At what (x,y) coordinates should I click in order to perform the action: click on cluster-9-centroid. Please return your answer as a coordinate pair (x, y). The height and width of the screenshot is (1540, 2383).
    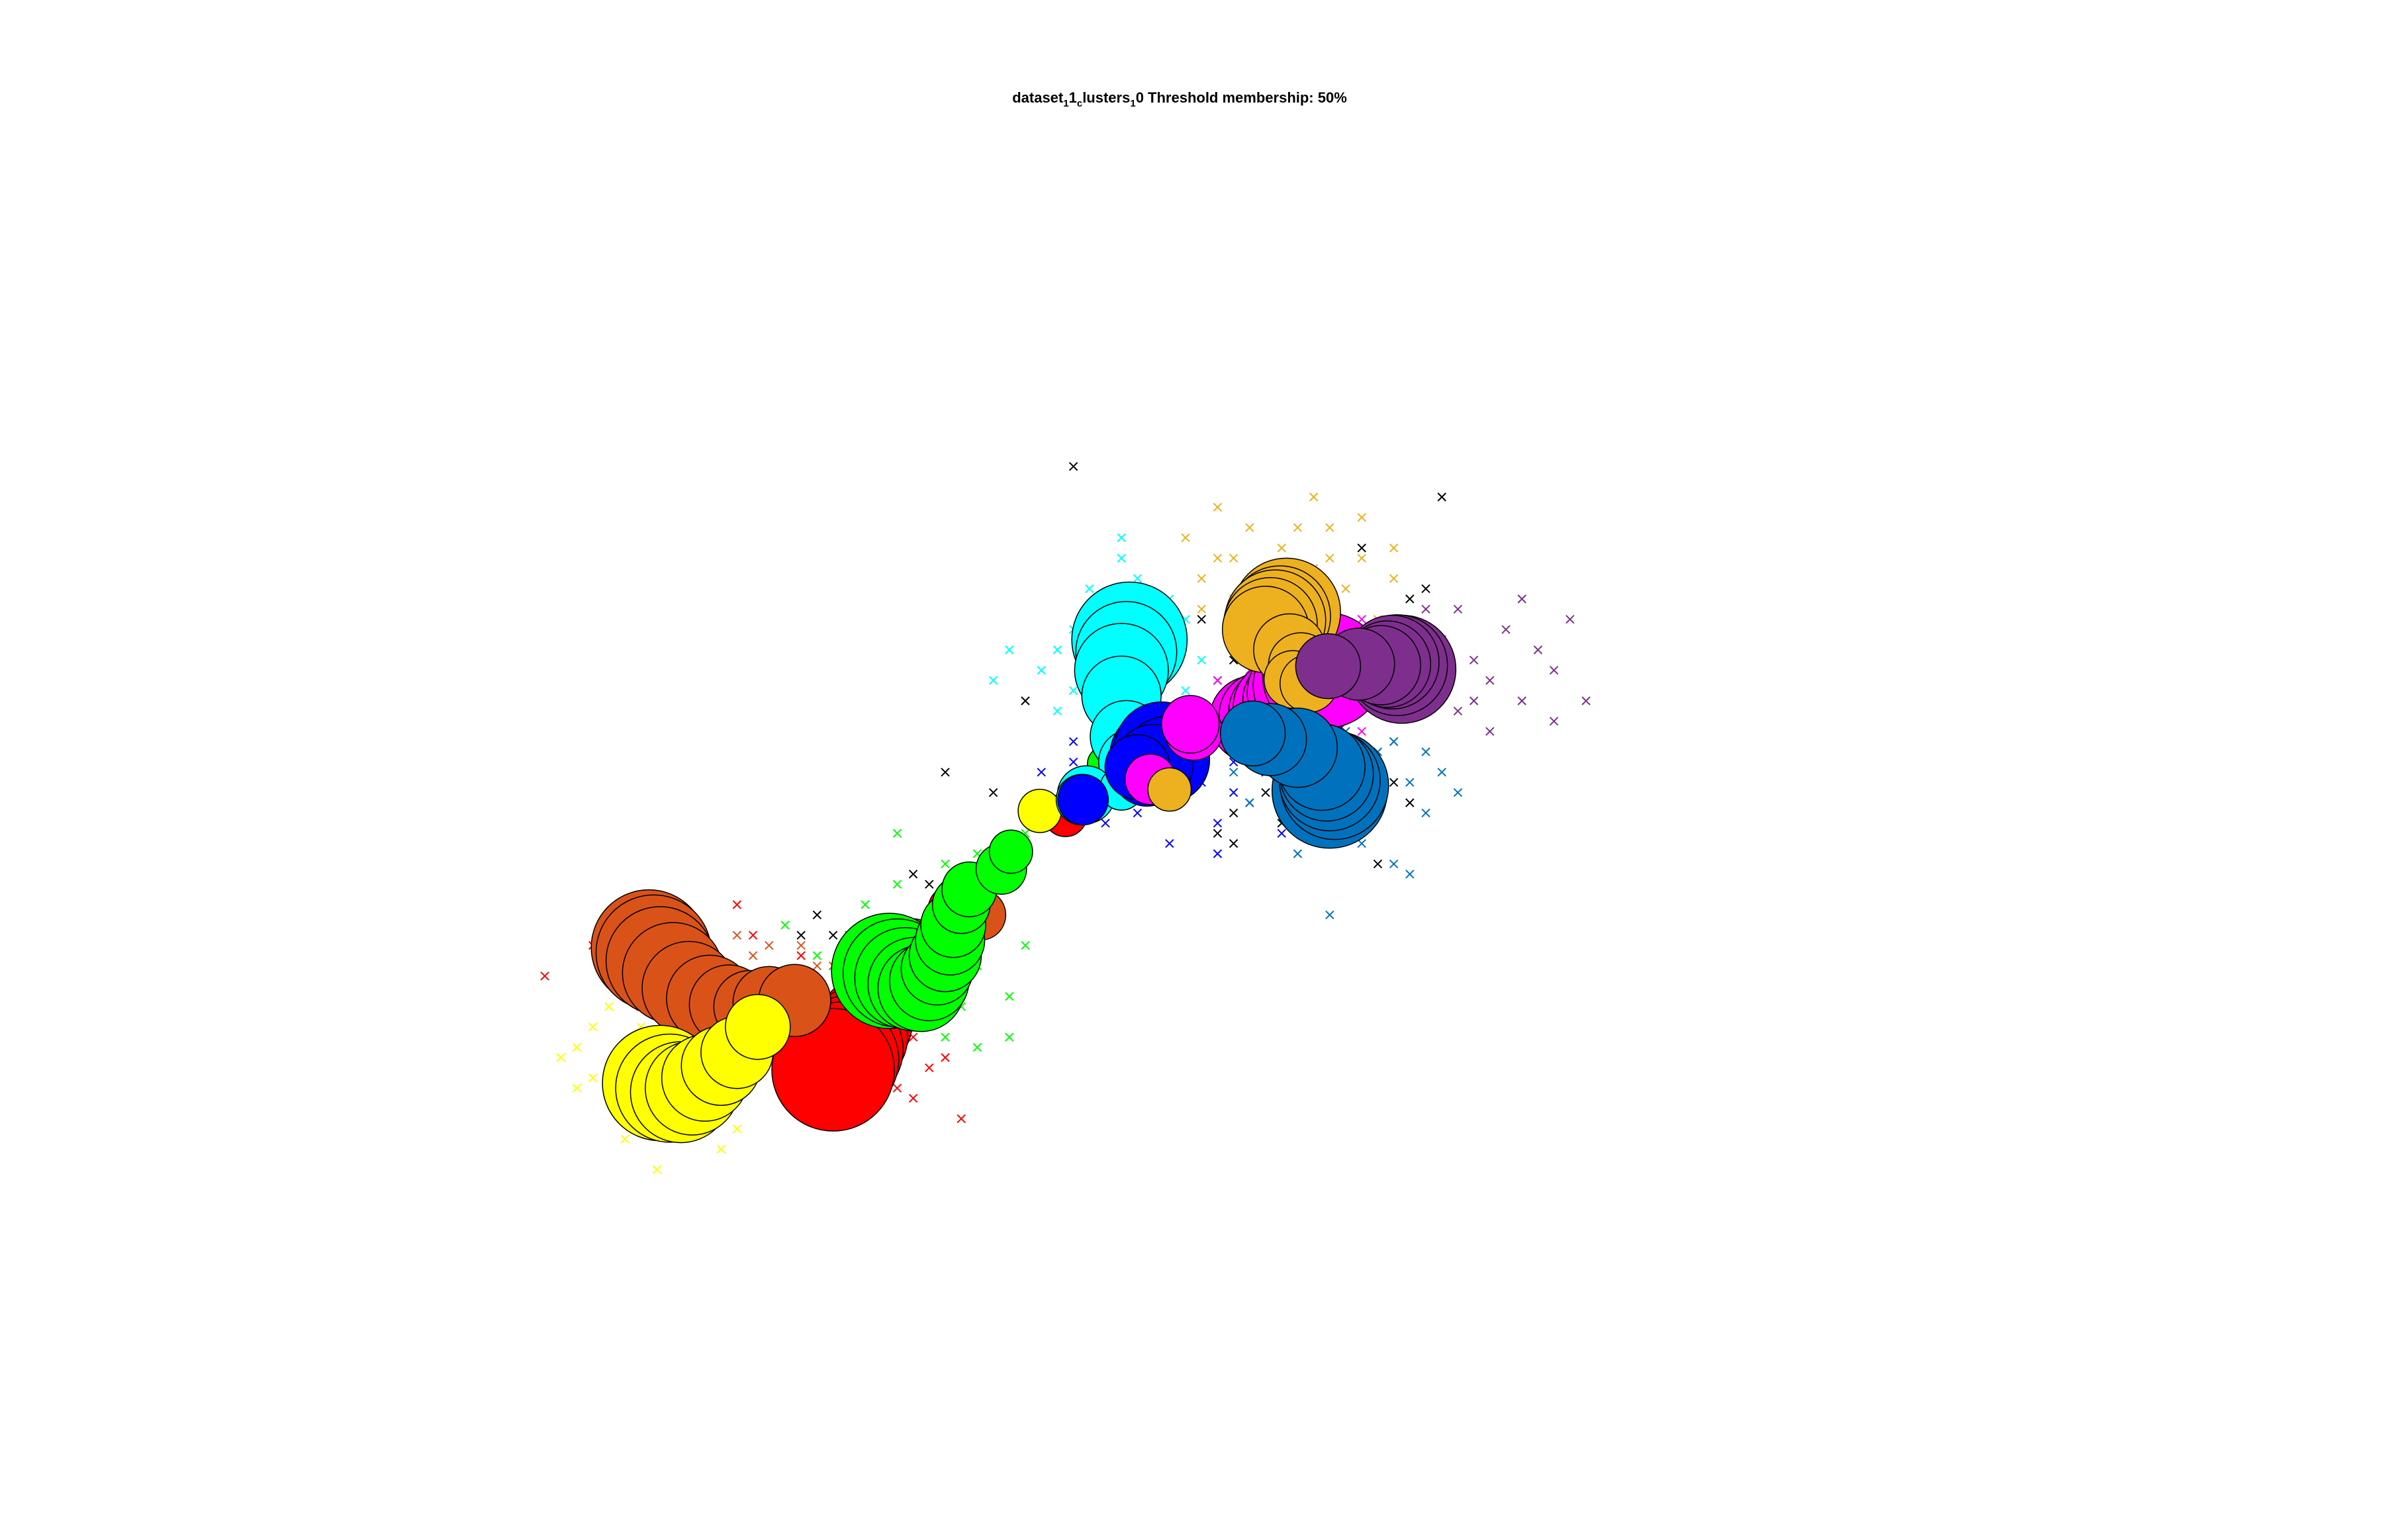
    Looking at the image, I should click on (1328, 666).